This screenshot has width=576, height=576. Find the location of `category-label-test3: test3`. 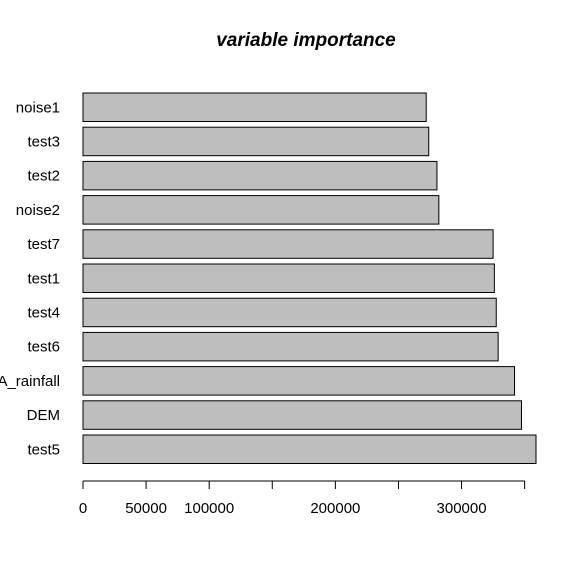

category-label-test3: test3 is located at coordinates (43, 141).